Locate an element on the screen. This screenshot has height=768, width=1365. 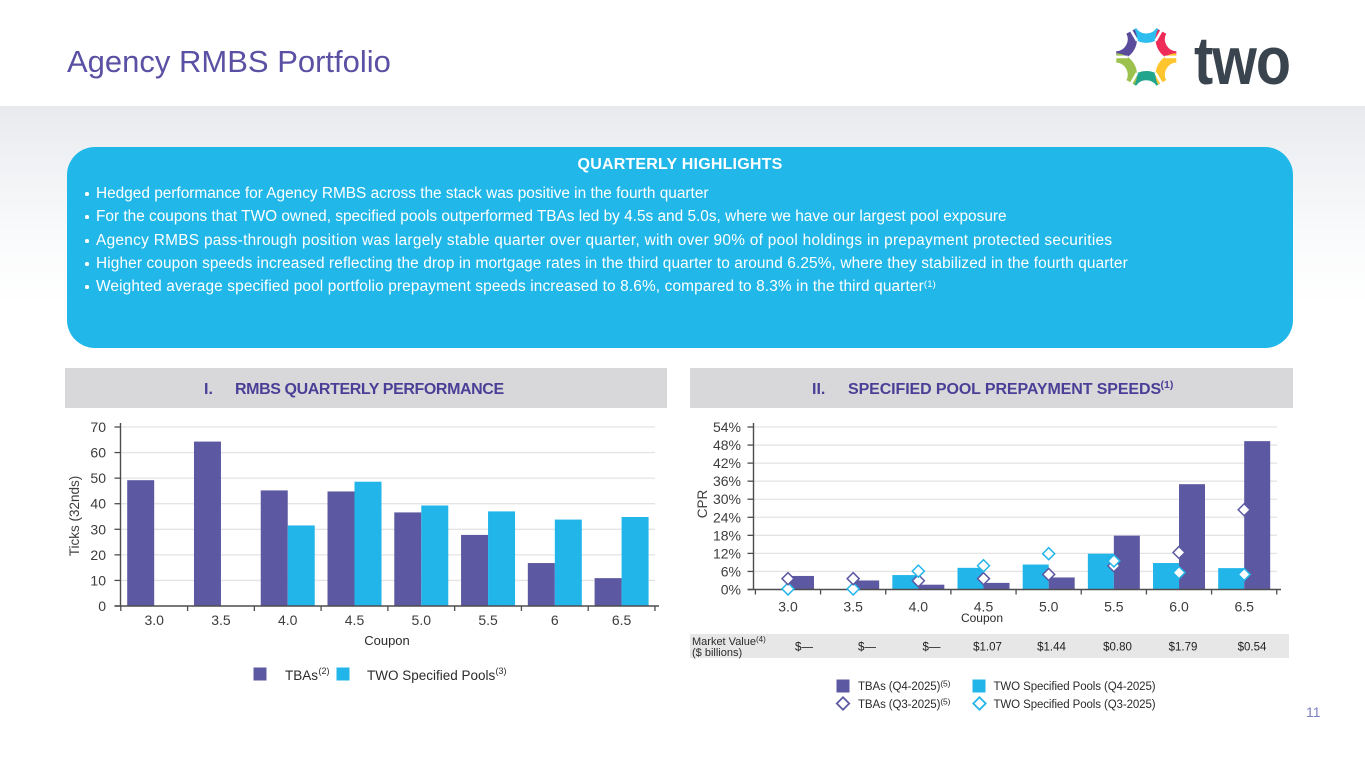
svg-text: (3) is located at coordinates (501, 671).